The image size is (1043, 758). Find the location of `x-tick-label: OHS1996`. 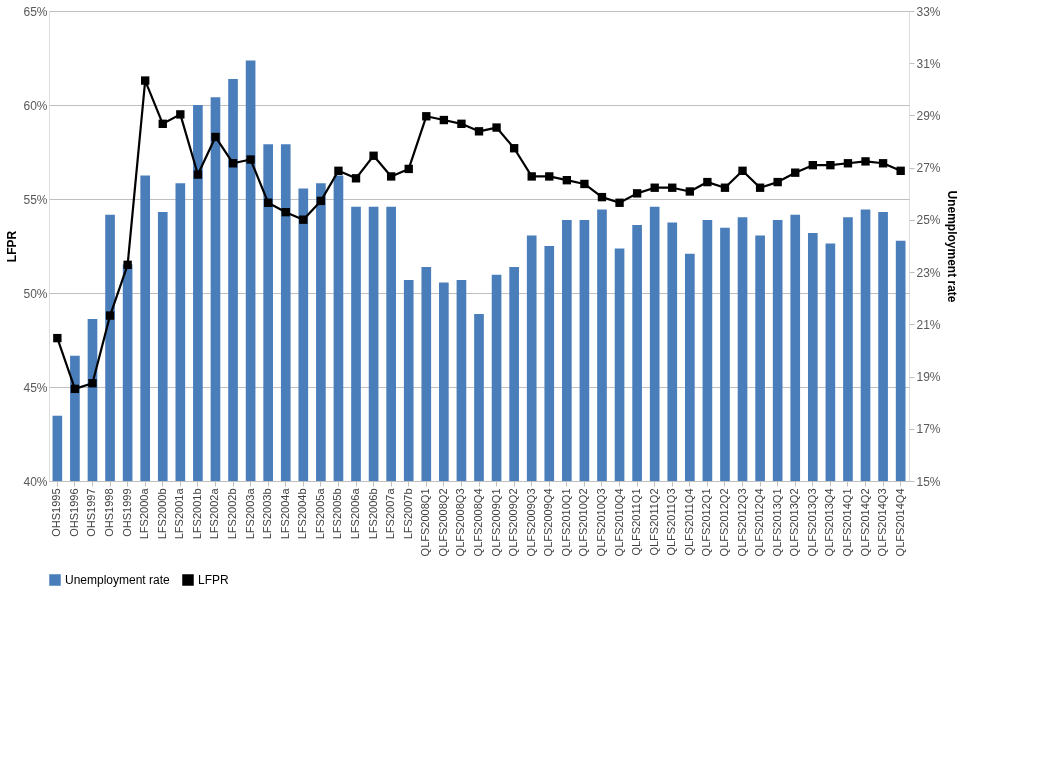

x-tick-label: OHS1996 is located at coordinates (73, 512).